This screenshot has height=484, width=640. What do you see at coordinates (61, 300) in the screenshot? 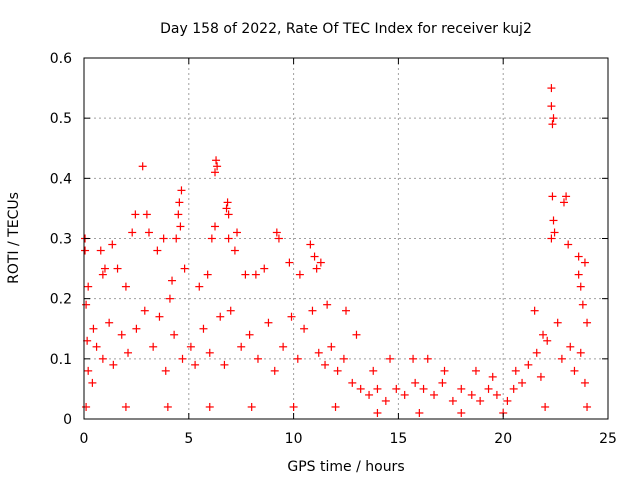
I see `y-tick-label-2: 0.2` at bounding box center [61, 300].